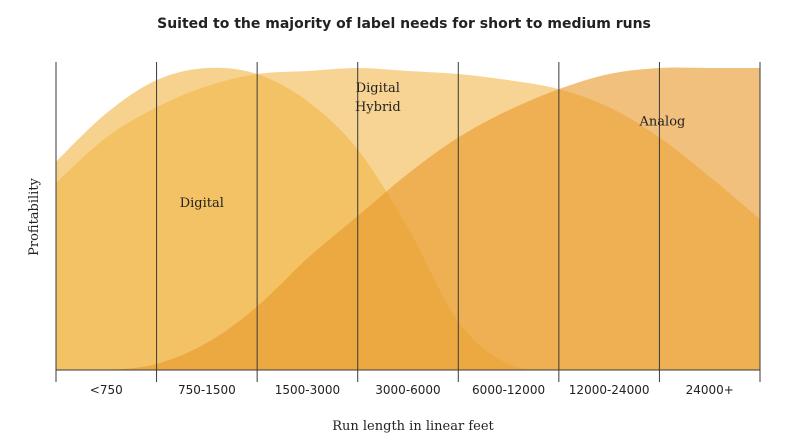  What do you see at coordinates (202, 203) in the screenshot?
I see `series-label-digital: Digital` at bounding box center [202, 203].